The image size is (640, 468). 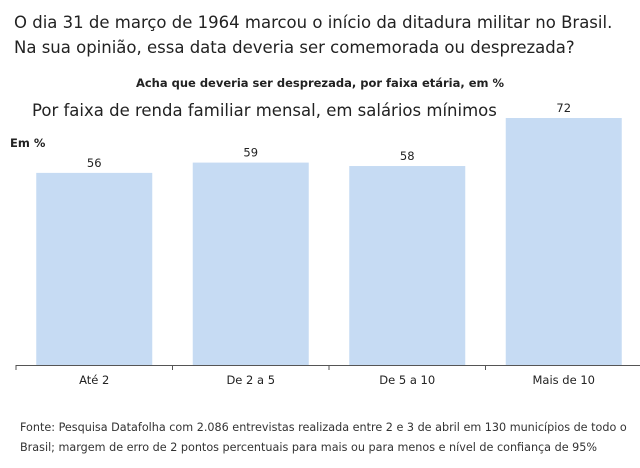 What do you see at coordinates (94, 380) in the screenshot?
I see `x-tick-label: Até 2` at bounding box center [94, 380].